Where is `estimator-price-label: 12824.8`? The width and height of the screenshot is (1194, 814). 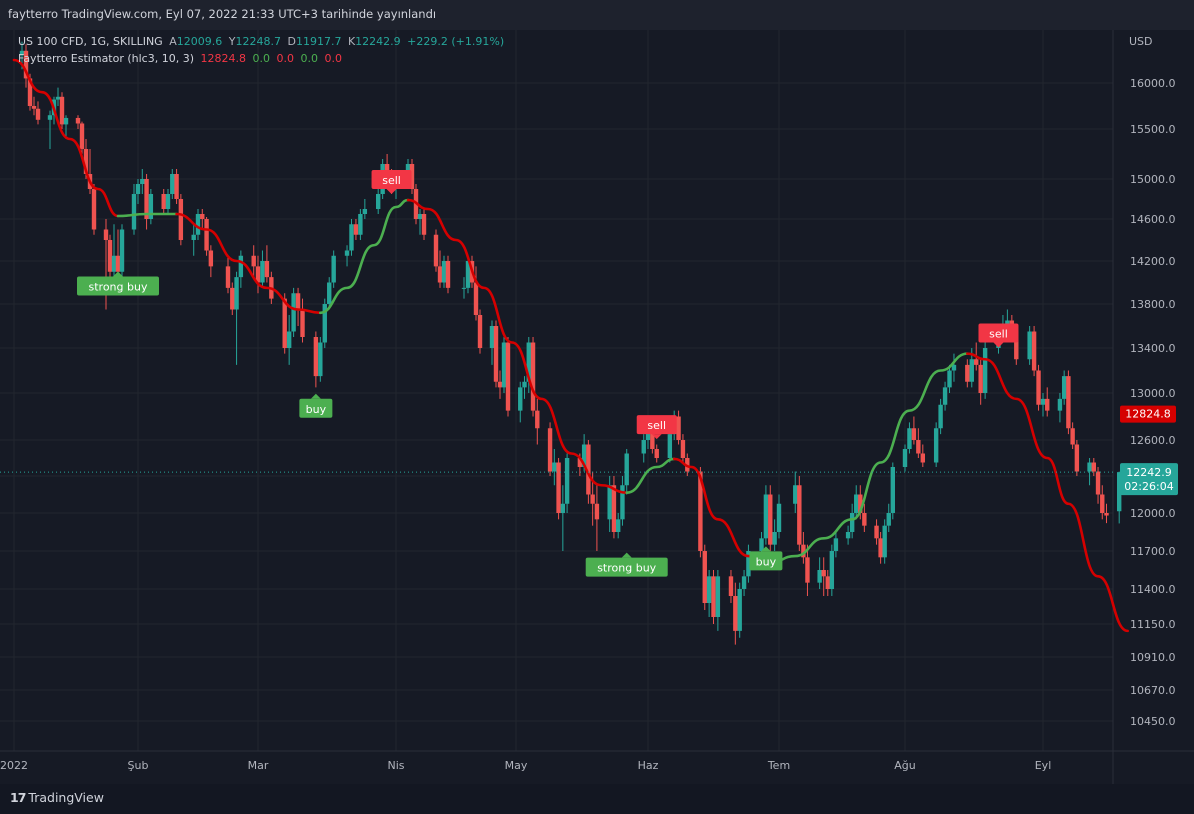 estimator-price-label: 12824.8 is located at coordinates (1148, 414).